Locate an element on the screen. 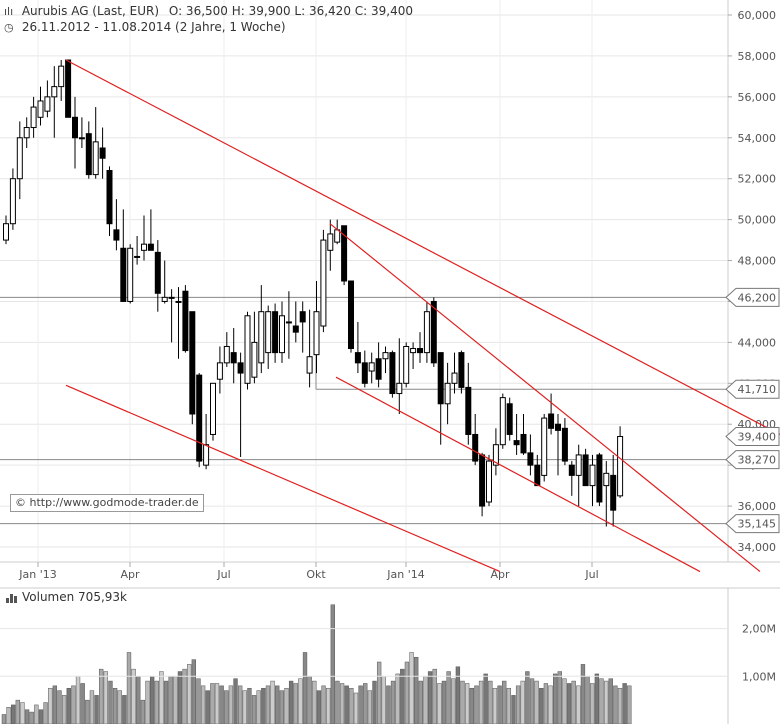 The width and height of the screenshot is (780, 724). trendline is located at coordinates (518, 474).